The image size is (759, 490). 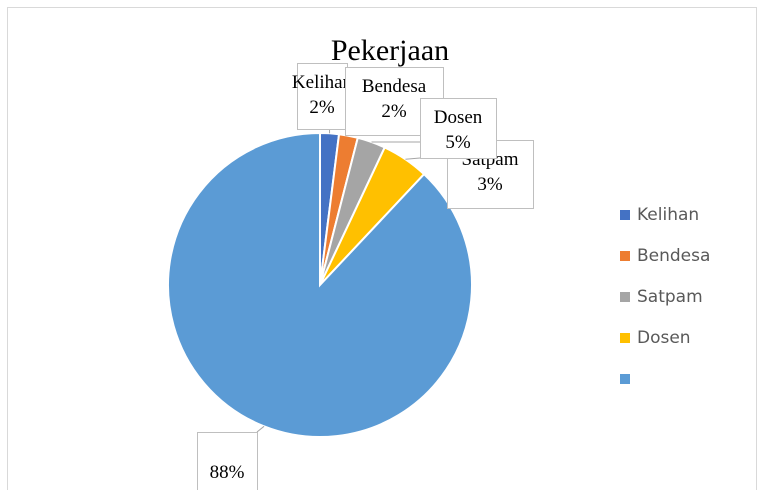 I want to click on data-label: Kelihan 2%, so click(x=322, y=98).